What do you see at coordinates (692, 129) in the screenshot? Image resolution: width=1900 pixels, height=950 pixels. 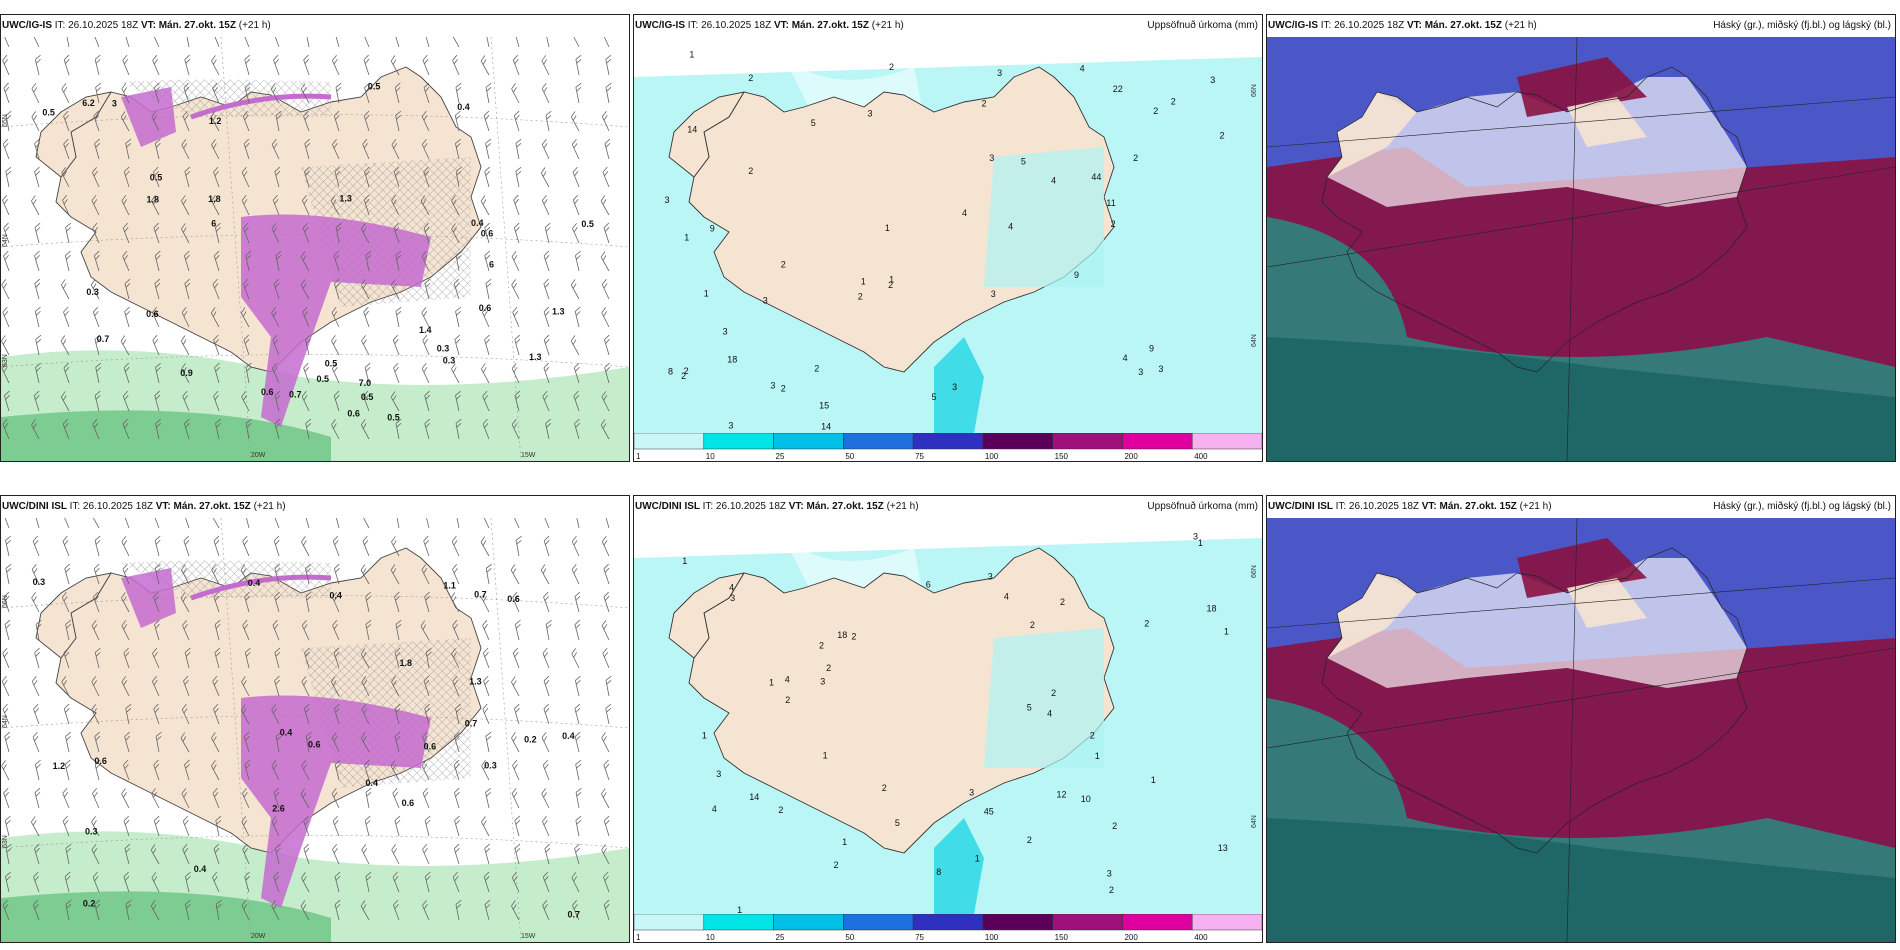 I see `value-label: 14` at bounding box center [692, 129].